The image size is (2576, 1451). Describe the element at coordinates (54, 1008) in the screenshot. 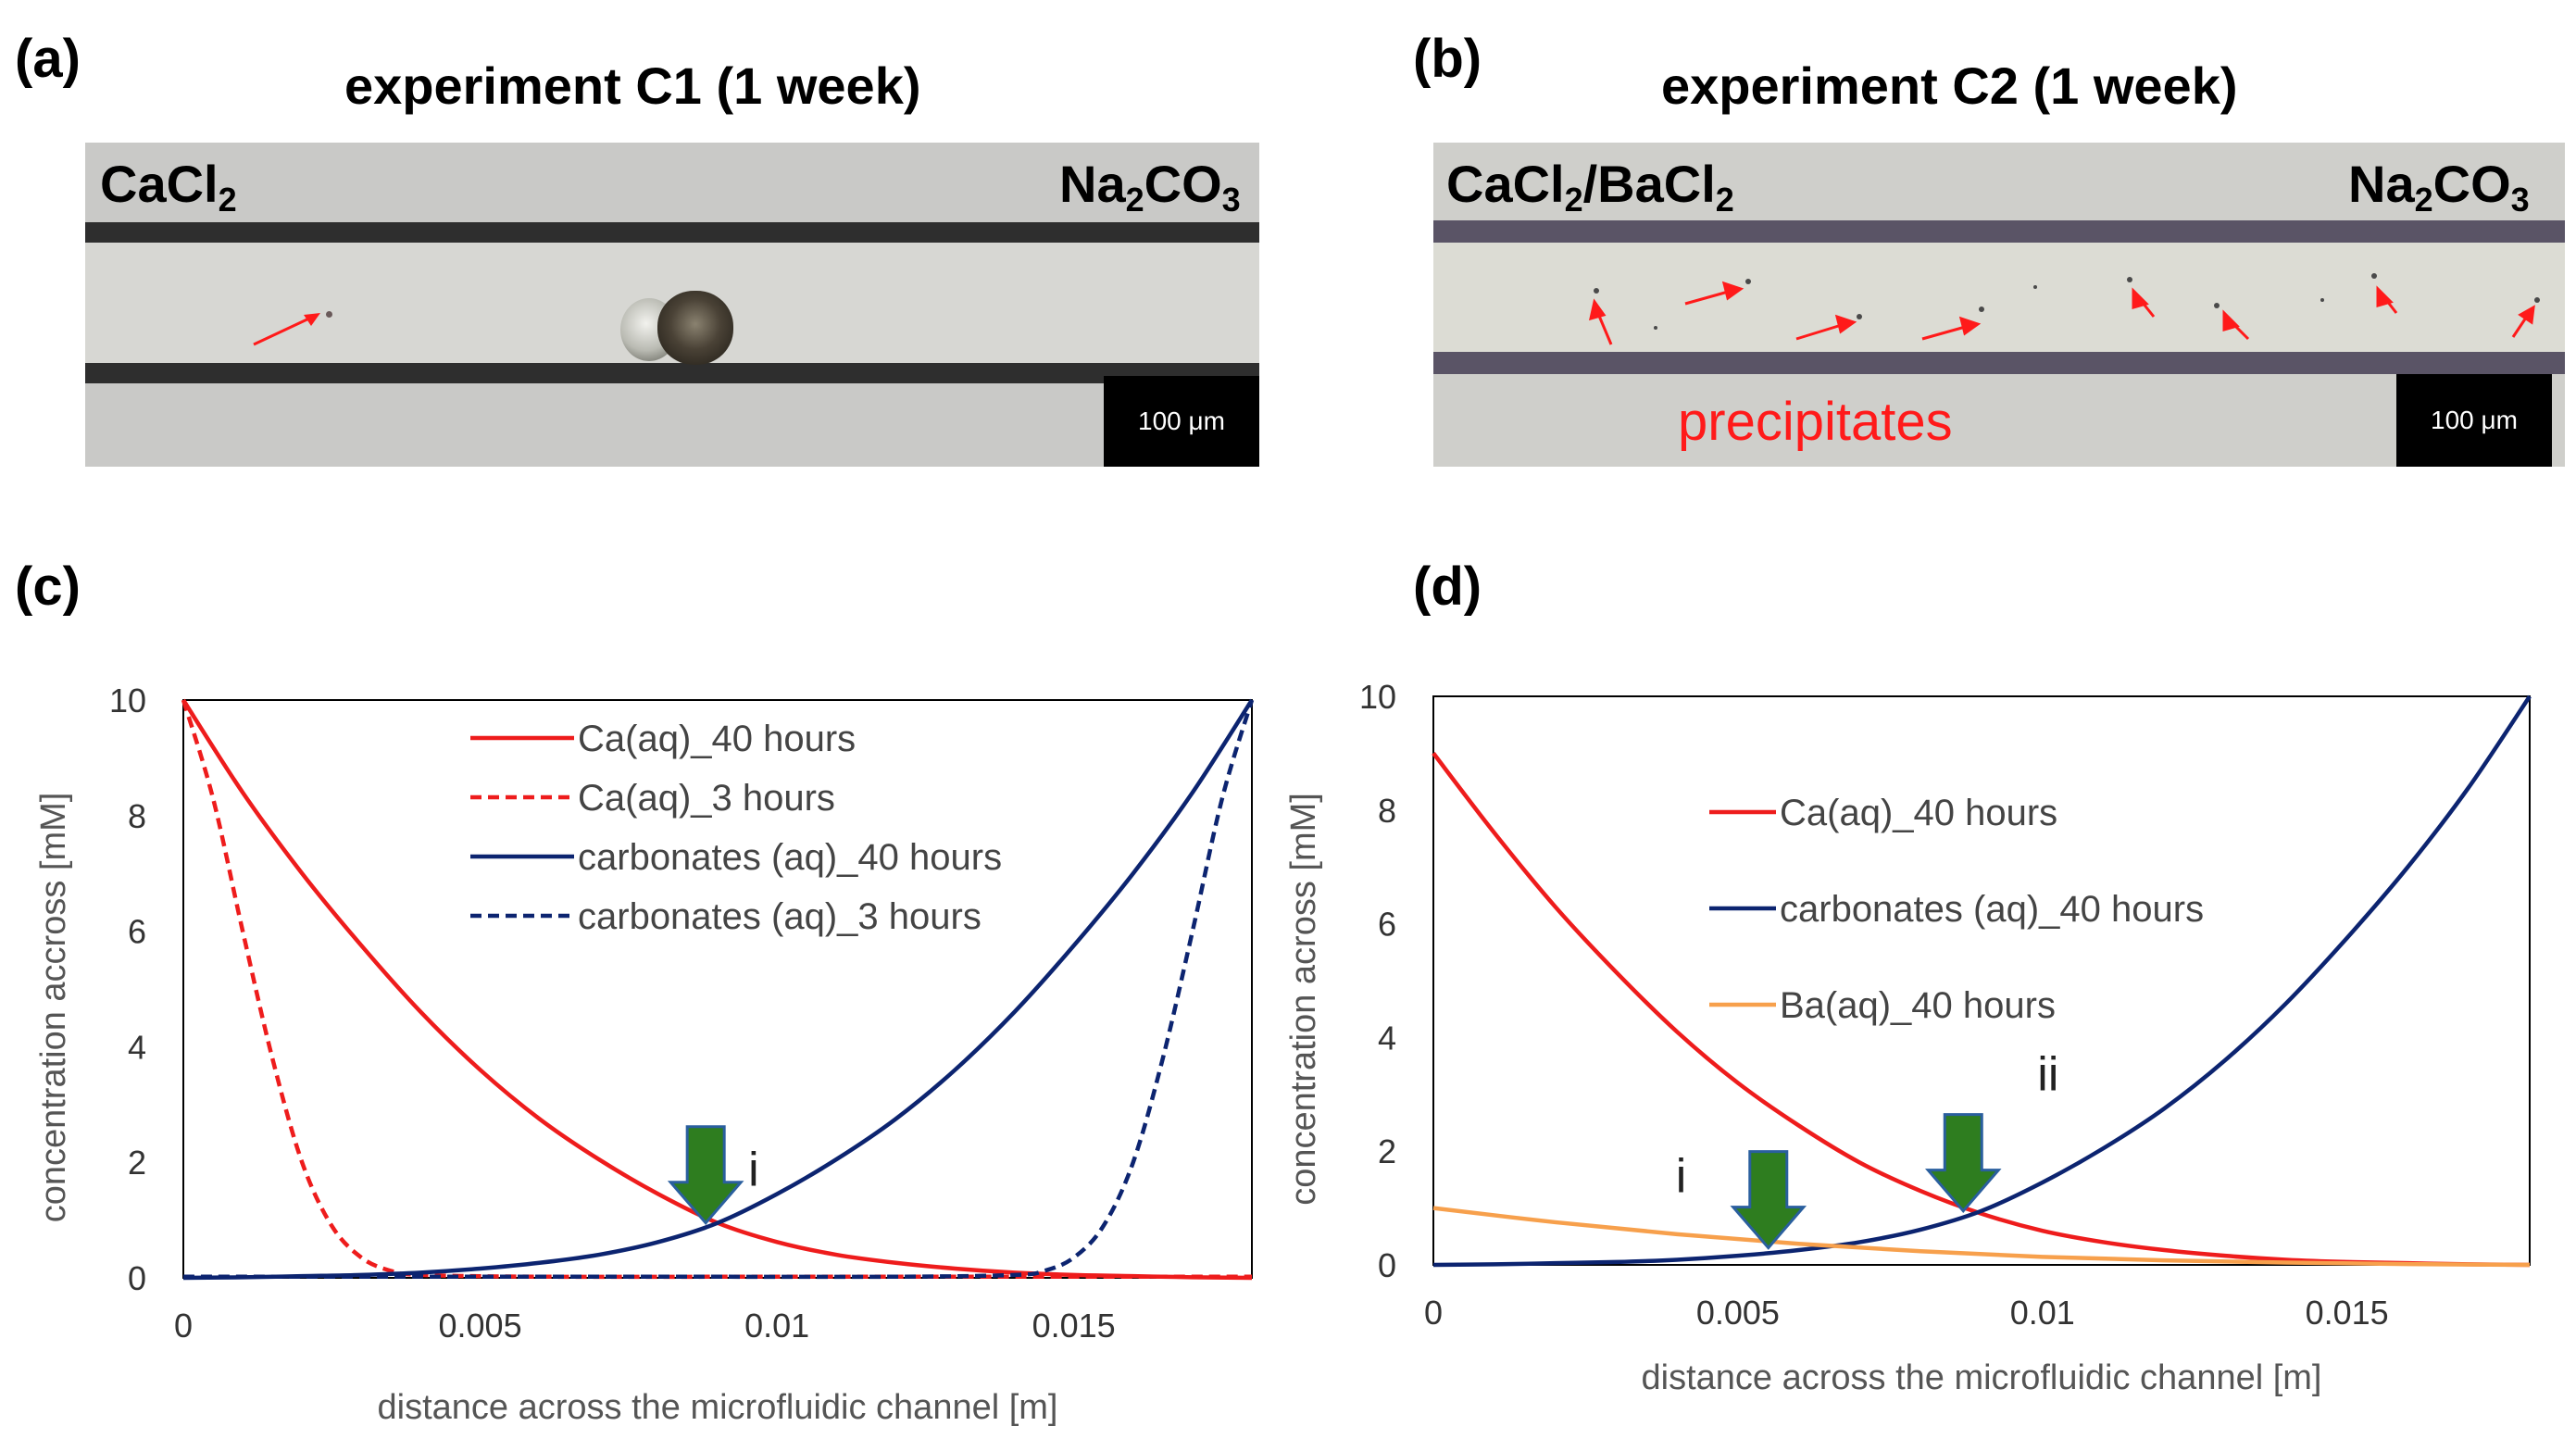

I see `y-axis-label: concentration accross [mM]` at that location.